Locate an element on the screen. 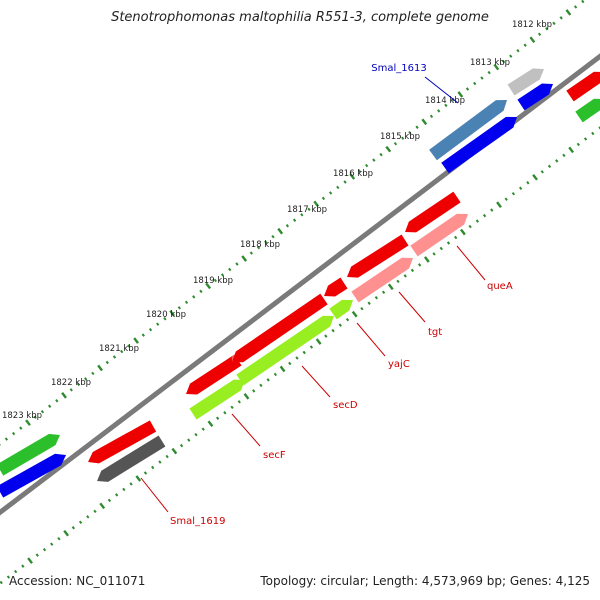 This screenshot has width=600, height=600. red-gene-secD-bevel is located at coordinates (276, 325).